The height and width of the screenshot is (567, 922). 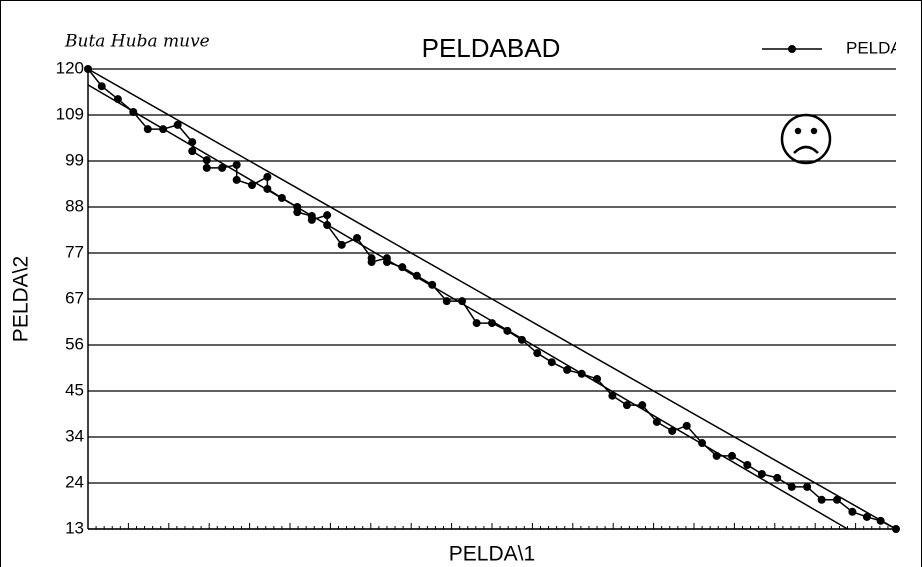 I want to click on legend-marker, so click(x=792, y=49).